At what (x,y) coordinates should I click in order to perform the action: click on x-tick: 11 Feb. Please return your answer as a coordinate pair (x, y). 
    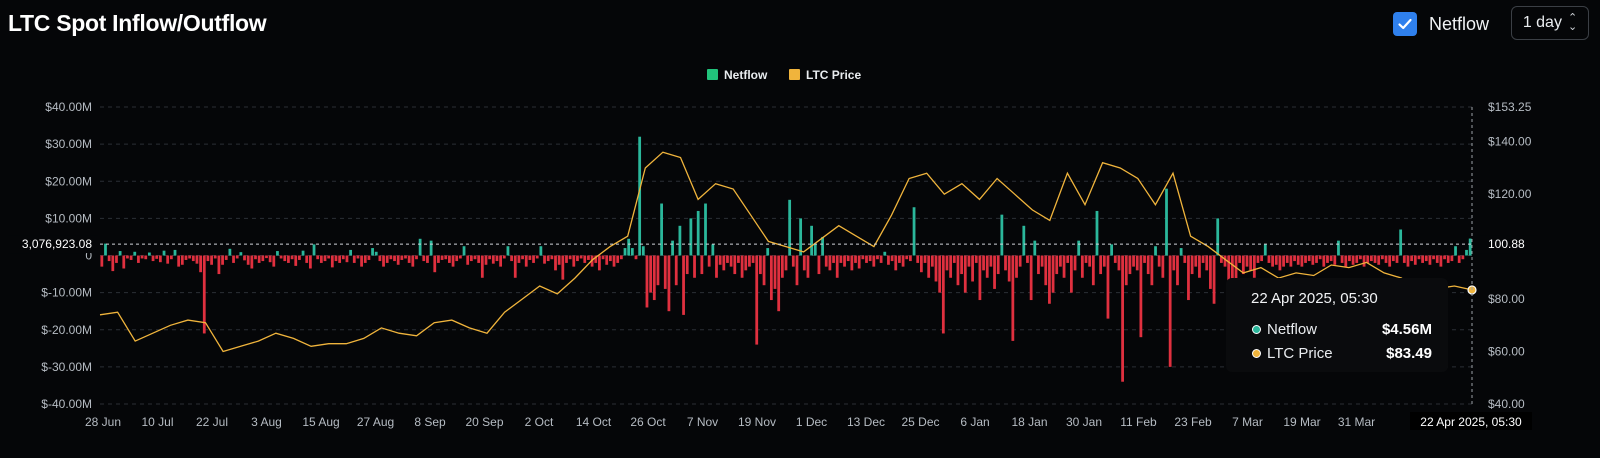
    Looking at the image, I should click on (1138, 422).